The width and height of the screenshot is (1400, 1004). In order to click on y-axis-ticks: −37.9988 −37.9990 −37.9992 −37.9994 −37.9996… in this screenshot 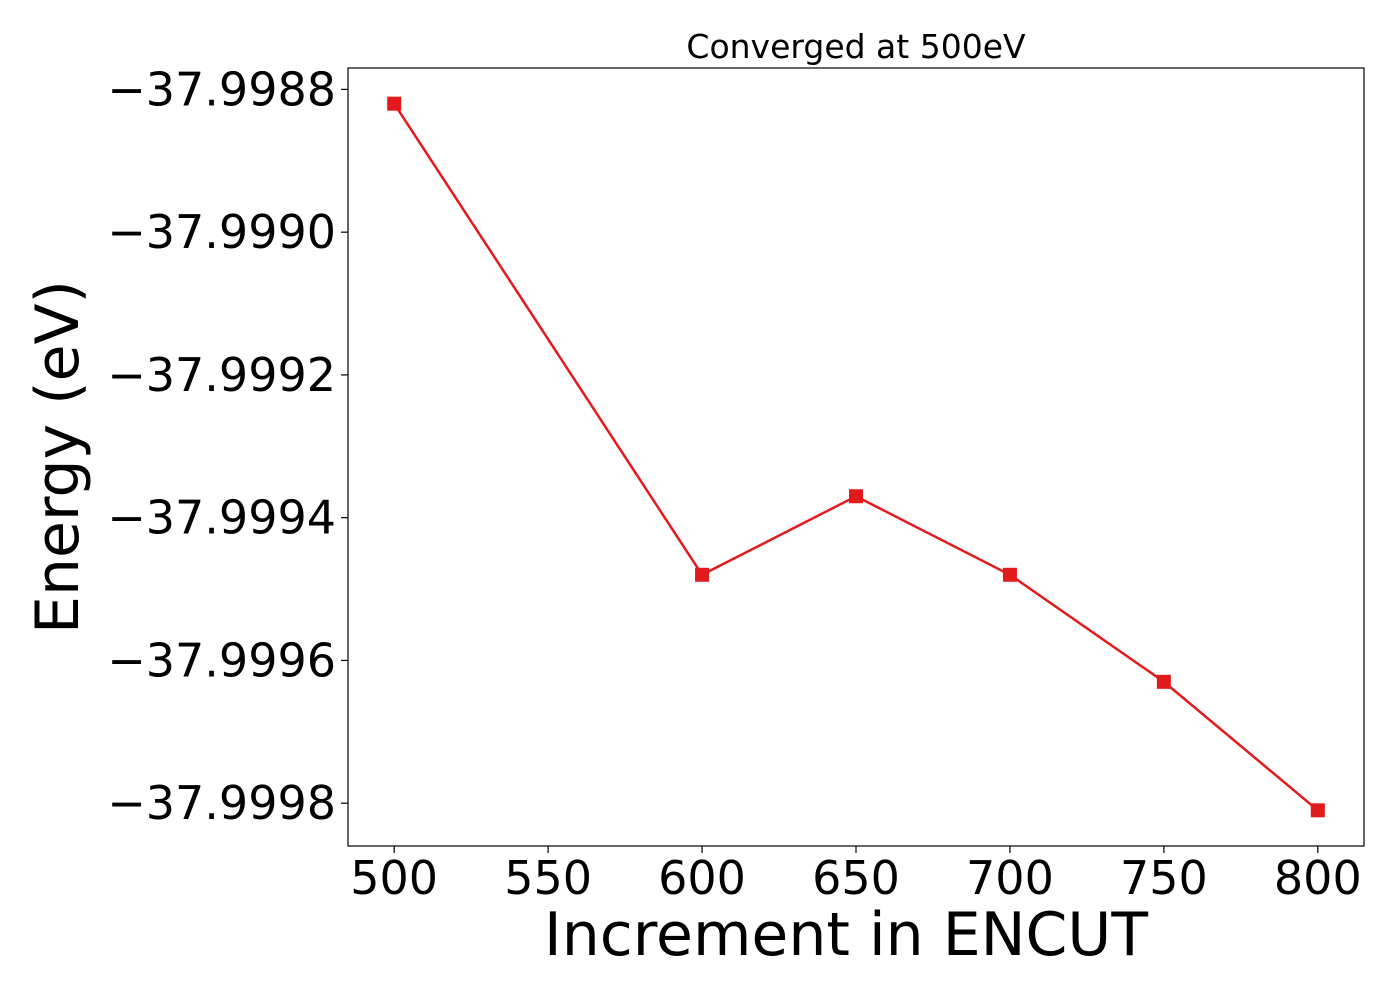, I will do `click(227, 446)`.